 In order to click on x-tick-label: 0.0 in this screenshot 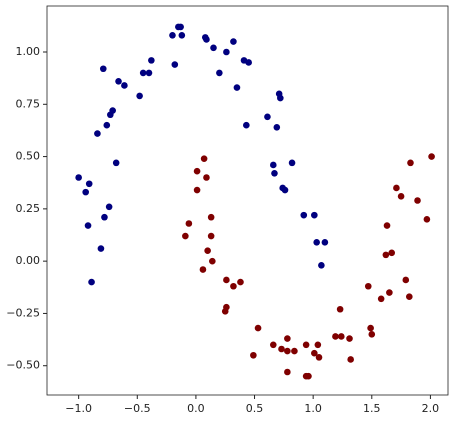, I will do `click(196, 408)`.